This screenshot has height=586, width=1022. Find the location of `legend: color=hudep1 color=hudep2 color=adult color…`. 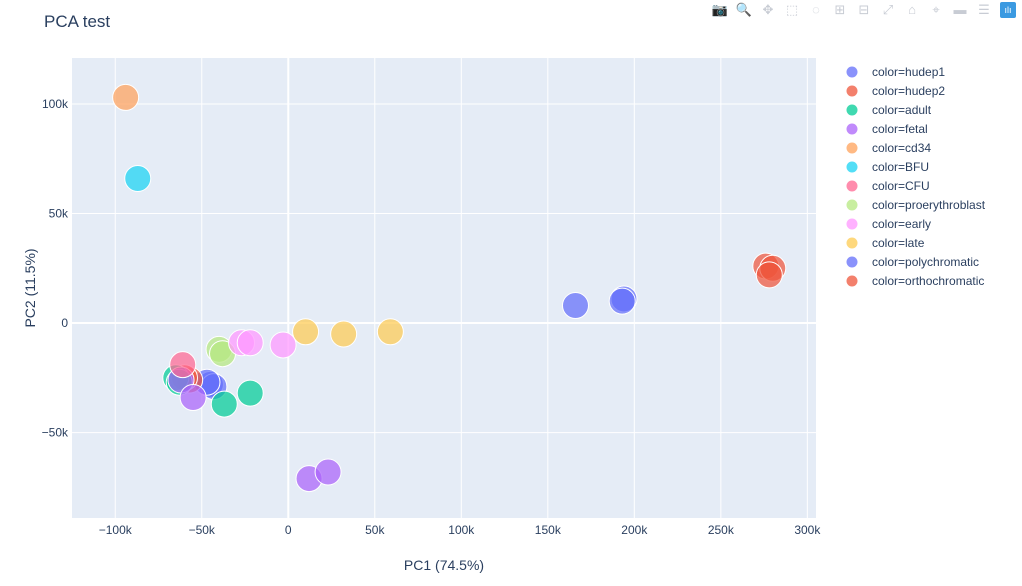

legend: color=hudep1 color=hudep2 color=adult color… is located at coordinates (916, 176).